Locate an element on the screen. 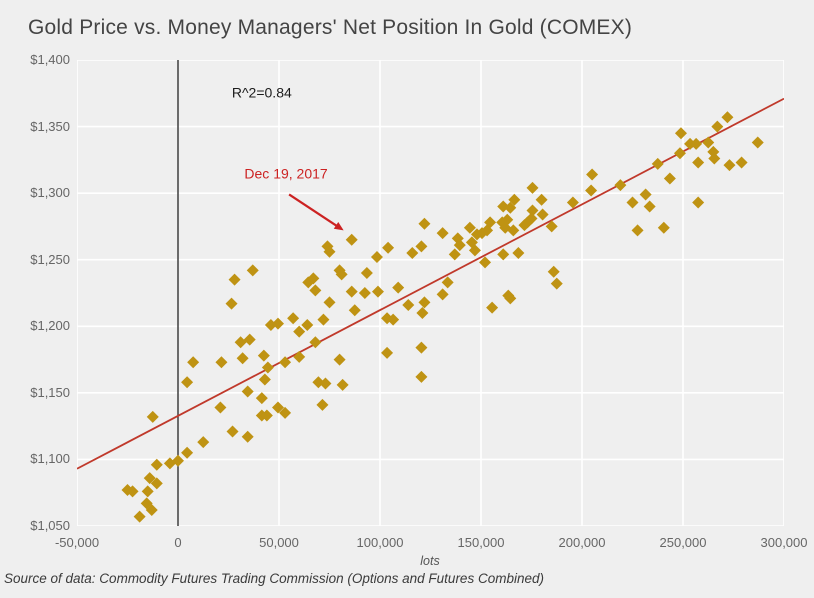 The height and width of the screenshot is (598, 814). x-tick-label: 150,000 is located at coordinates (481, 542).